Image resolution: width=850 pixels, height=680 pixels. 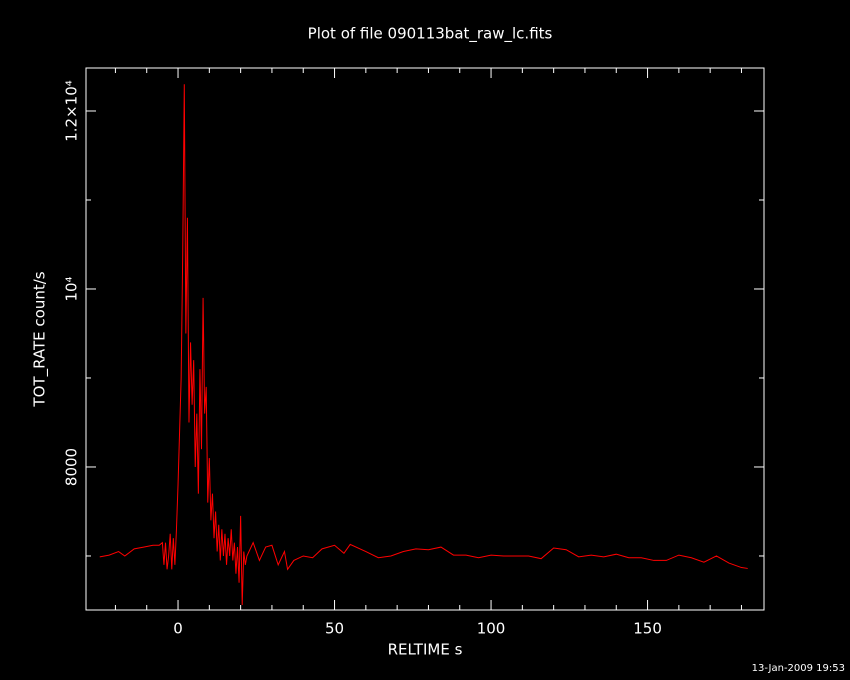 What do you see at coordinates (491, 629) in the screenshot?
I see `x-tick-label: 100` at bounding box center [491, 629].